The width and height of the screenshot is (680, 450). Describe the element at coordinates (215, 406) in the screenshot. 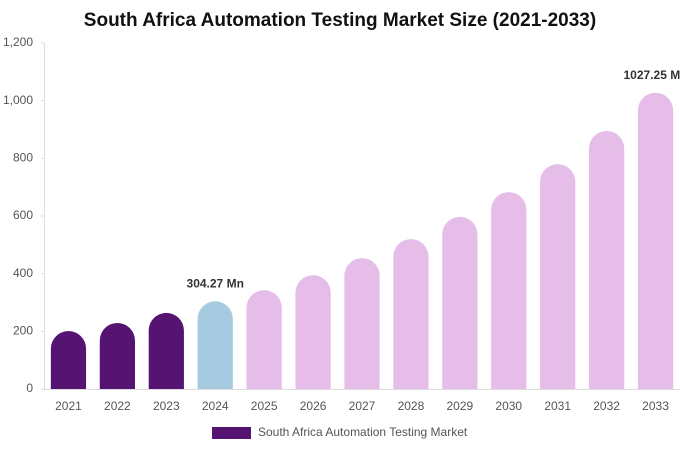

I see `x-tick-label: 2024` at that location.